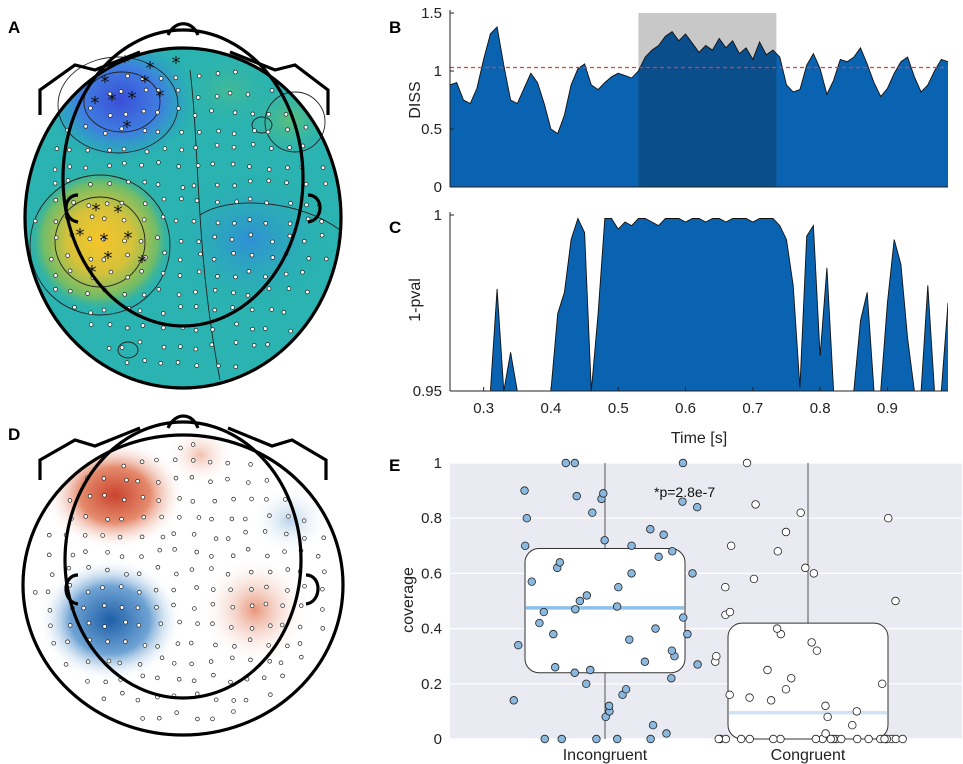  I want to click on e-y-label: coverage, so click(408, 600).